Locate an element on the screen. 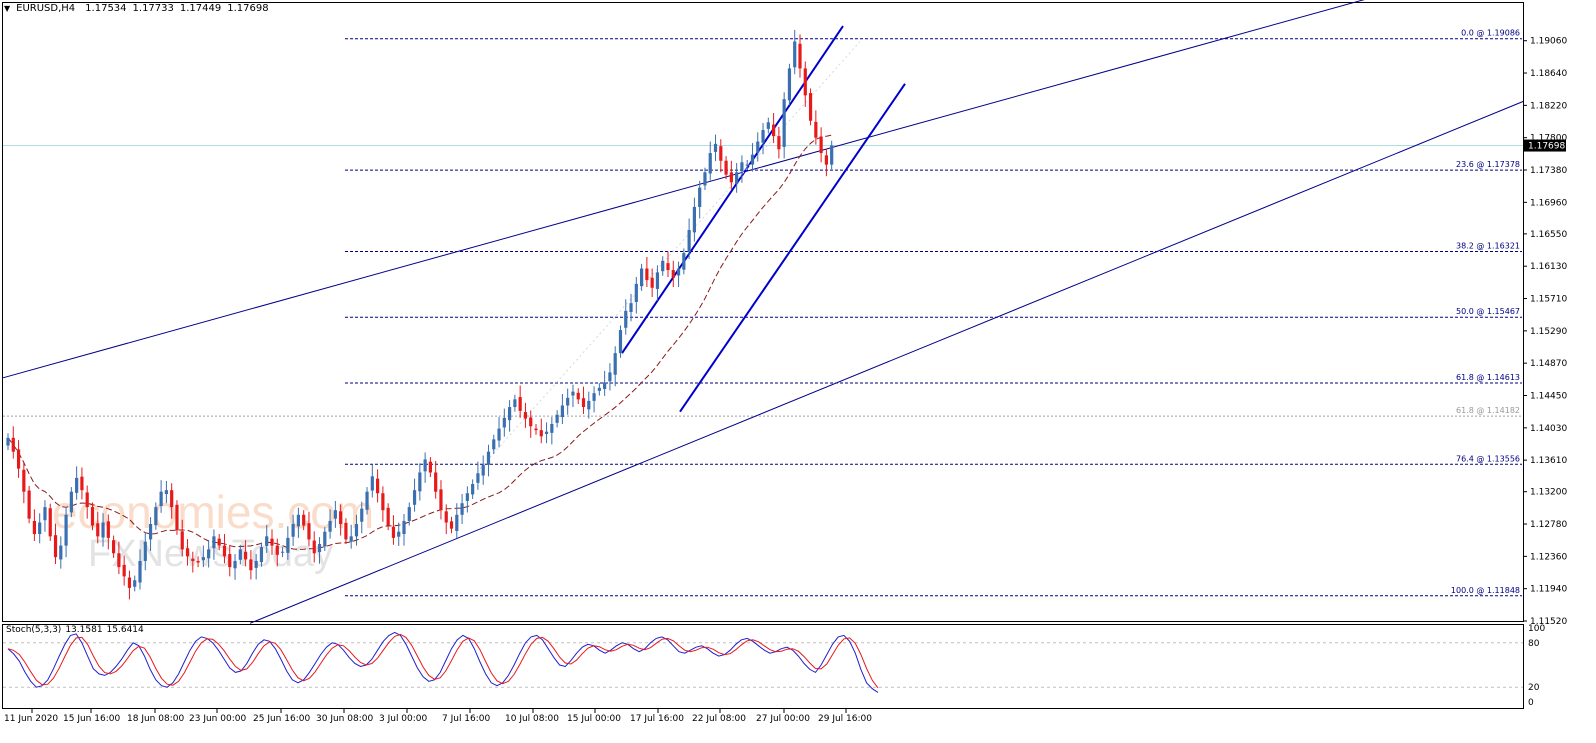  time-tick-label: 25 Jun 16:00 is located at coordinates (281, 719).